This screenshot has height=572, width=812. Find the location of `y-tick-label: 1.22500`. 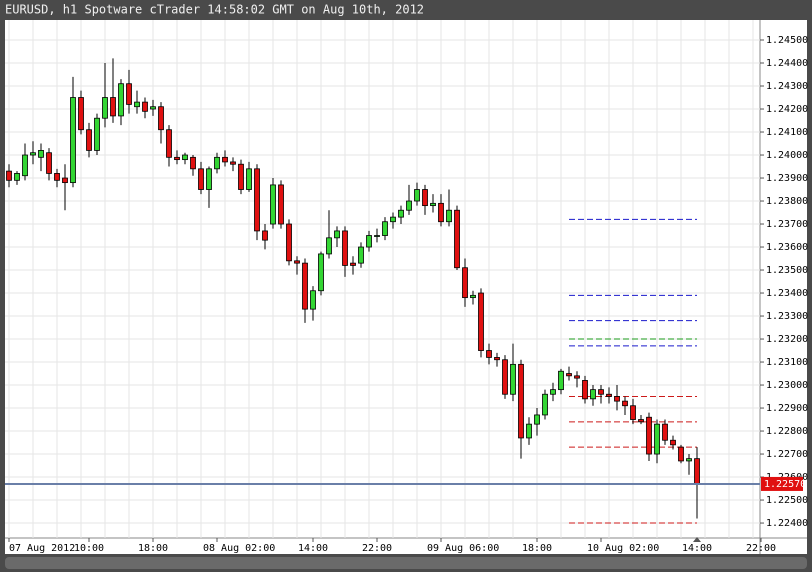

y-tick-label: 1.22500 is located at coordinates (787, 500).